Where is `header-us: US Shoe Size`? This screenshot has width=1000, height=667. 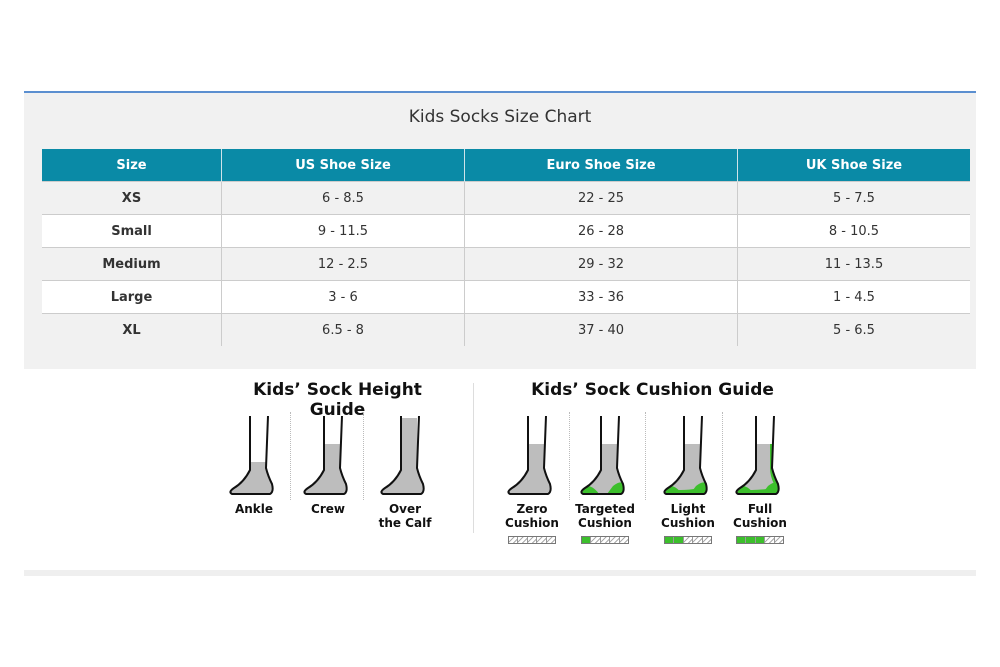 header-us: US Shoe Size is located at coordinates (343, 165).